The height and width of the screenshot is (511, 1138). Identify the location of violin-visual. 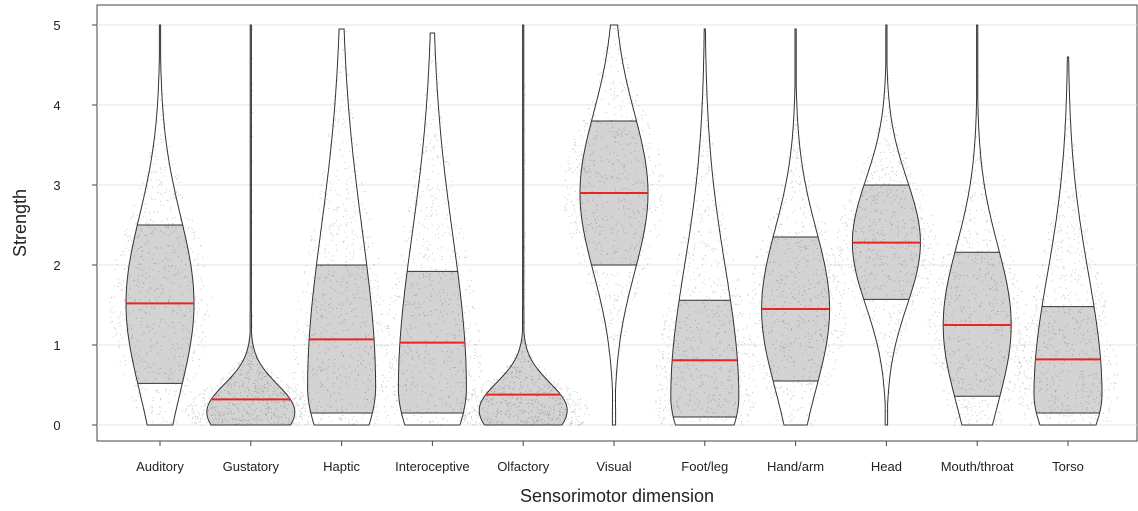
(614, 225).